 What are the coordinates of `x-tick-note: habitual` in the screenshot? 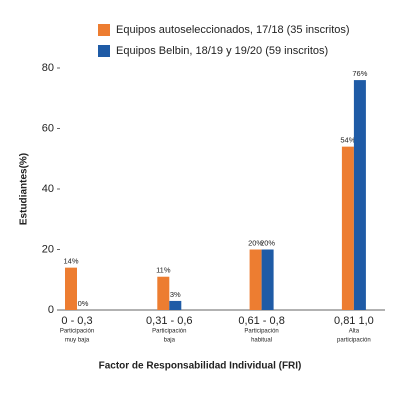 It's located at (261, 341).